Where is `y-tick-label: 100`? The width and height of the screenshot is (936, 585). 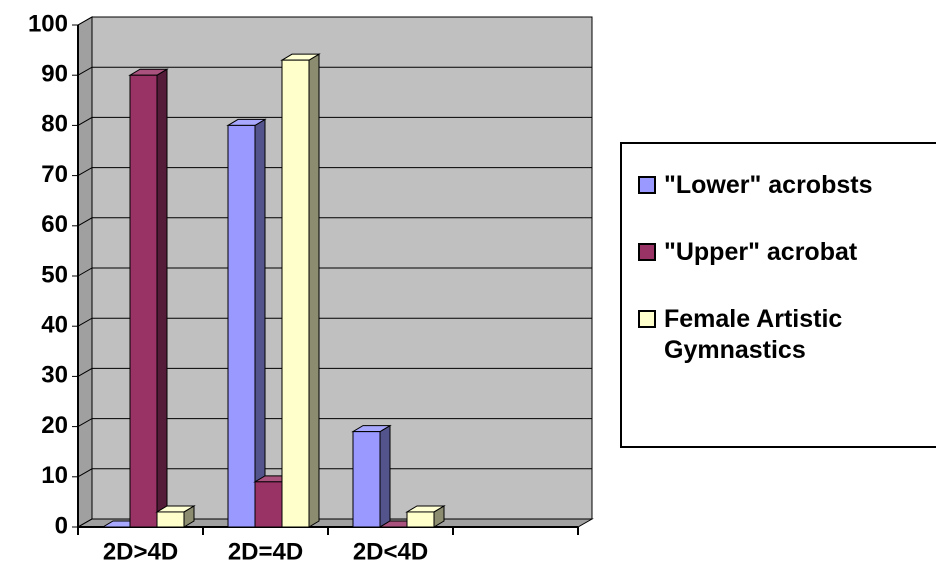
y-tick-label: 100 is located at coordinates (48, 23).